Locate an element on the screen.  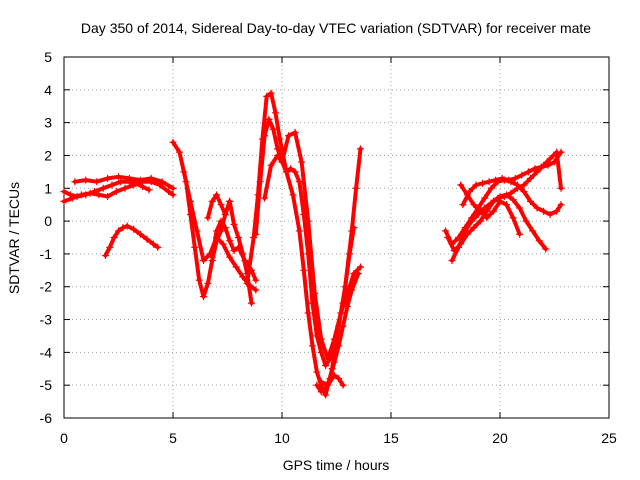
y-tick-label: -2 is located at coordinates (46, 287).